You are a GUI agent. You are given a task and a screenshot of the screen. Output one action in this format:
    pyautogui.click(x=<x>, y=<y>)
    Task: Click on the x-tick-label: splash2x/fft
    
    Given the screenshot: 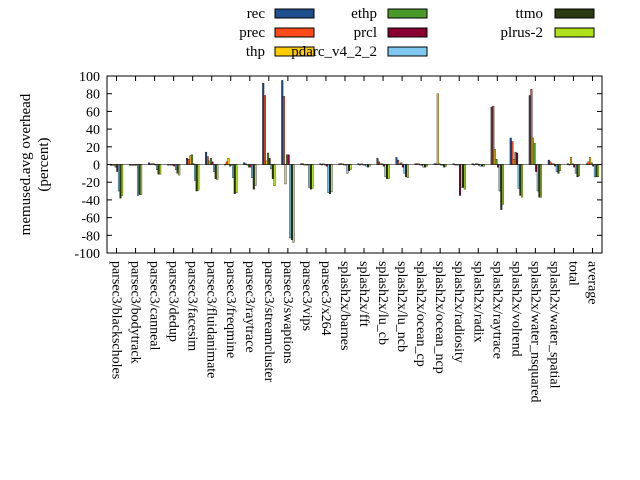 What is the action you would take?
    pyautogui.click(x=363, y=294)
    